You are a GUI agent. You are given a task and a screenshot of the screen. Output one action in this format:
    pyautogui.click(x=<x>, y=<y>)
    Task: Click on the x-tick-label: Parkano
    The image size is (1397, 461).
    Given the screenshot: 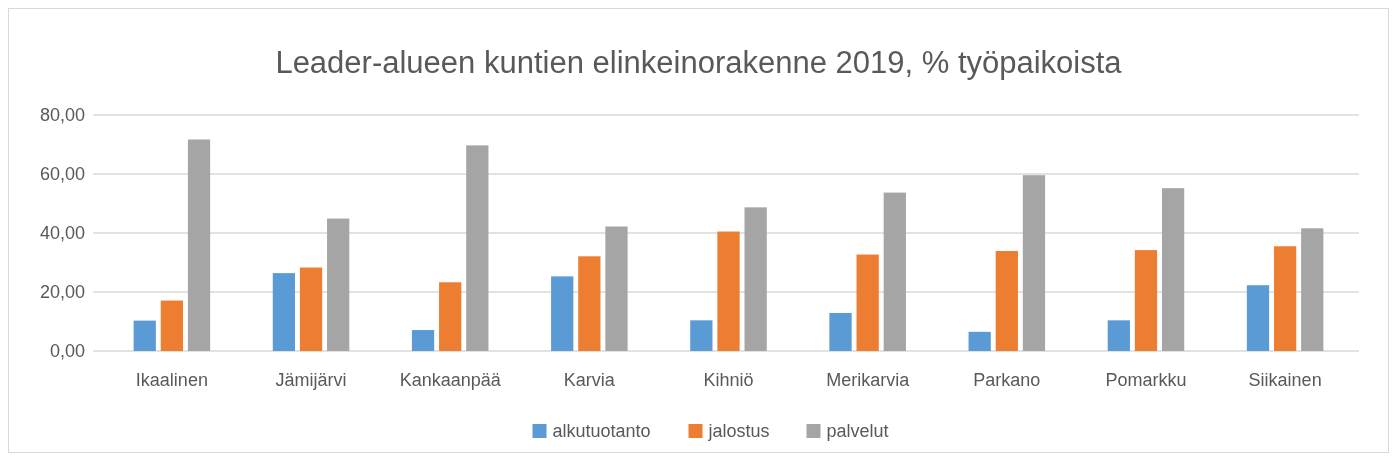 What is the action you would take?
    pyautogui.click(x=1007, y=380)
    